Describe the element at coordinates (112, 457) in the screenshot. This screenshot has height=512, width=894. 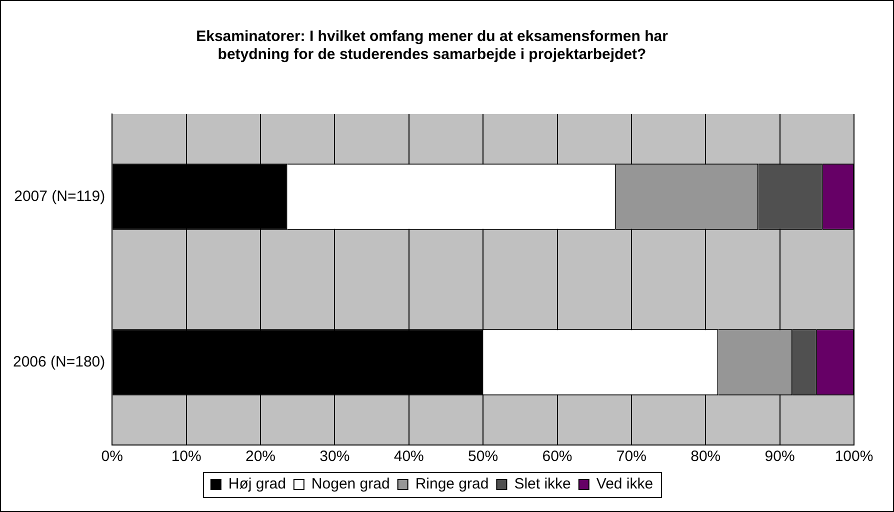
I see `x-tick-label: 0%` at that location.